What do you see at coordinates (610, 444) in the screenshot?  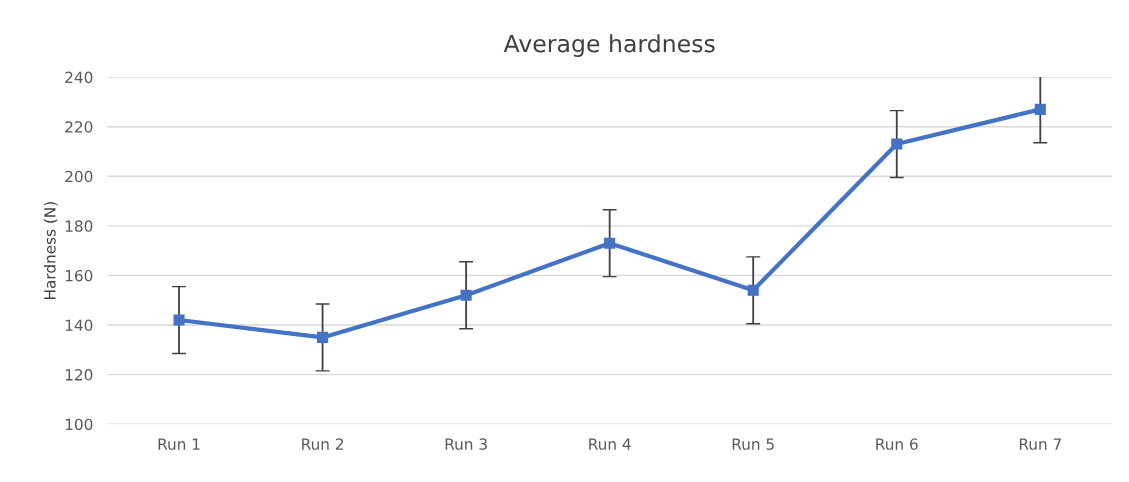 I see `x-tick-label: Run 4` at bounding box center [610, 444].